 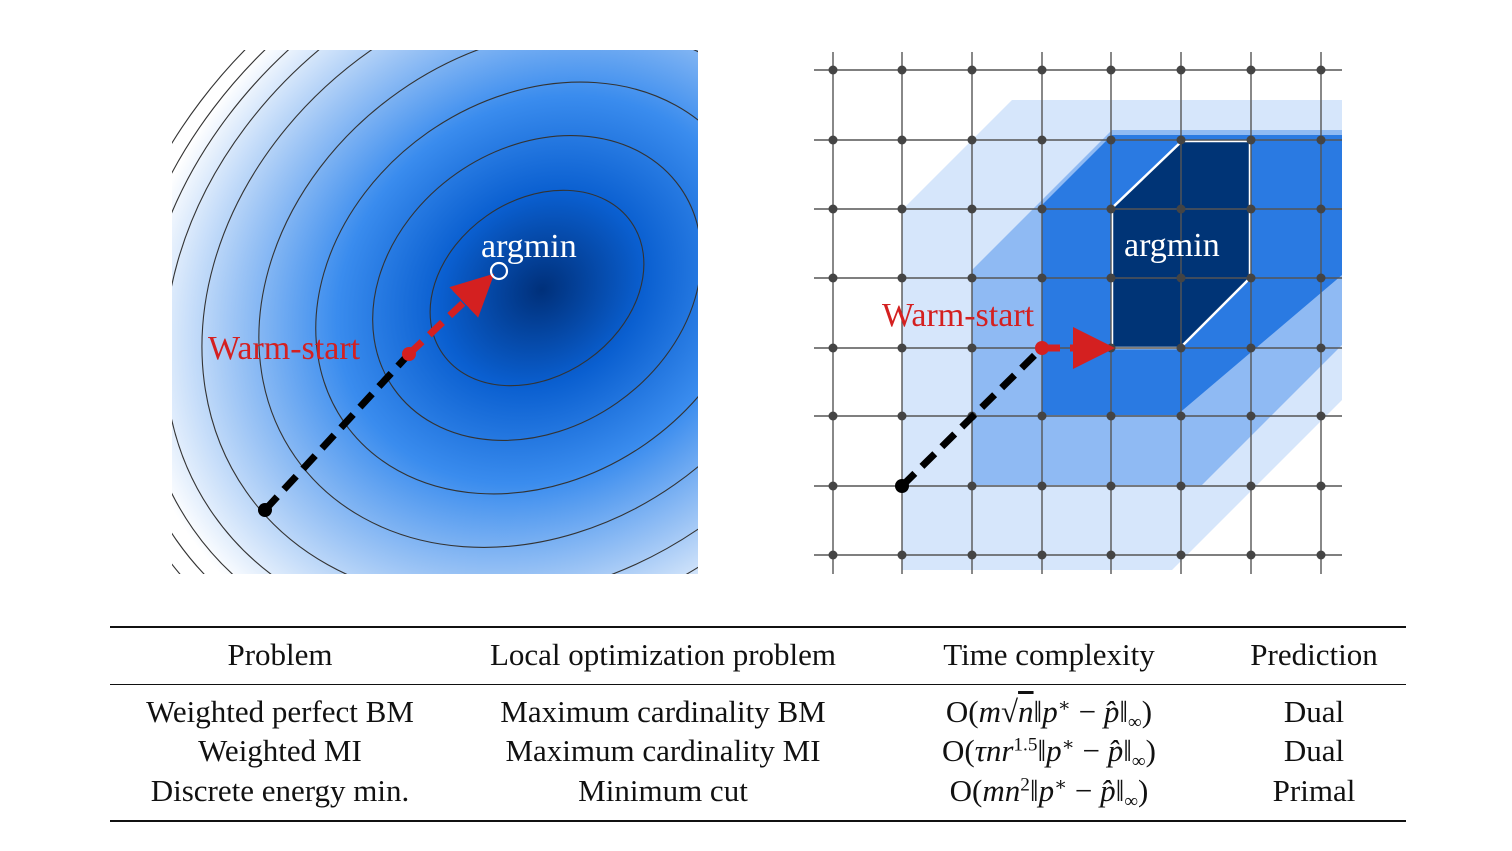 I want to click on table-header-rule, so click(x=758, y=684).